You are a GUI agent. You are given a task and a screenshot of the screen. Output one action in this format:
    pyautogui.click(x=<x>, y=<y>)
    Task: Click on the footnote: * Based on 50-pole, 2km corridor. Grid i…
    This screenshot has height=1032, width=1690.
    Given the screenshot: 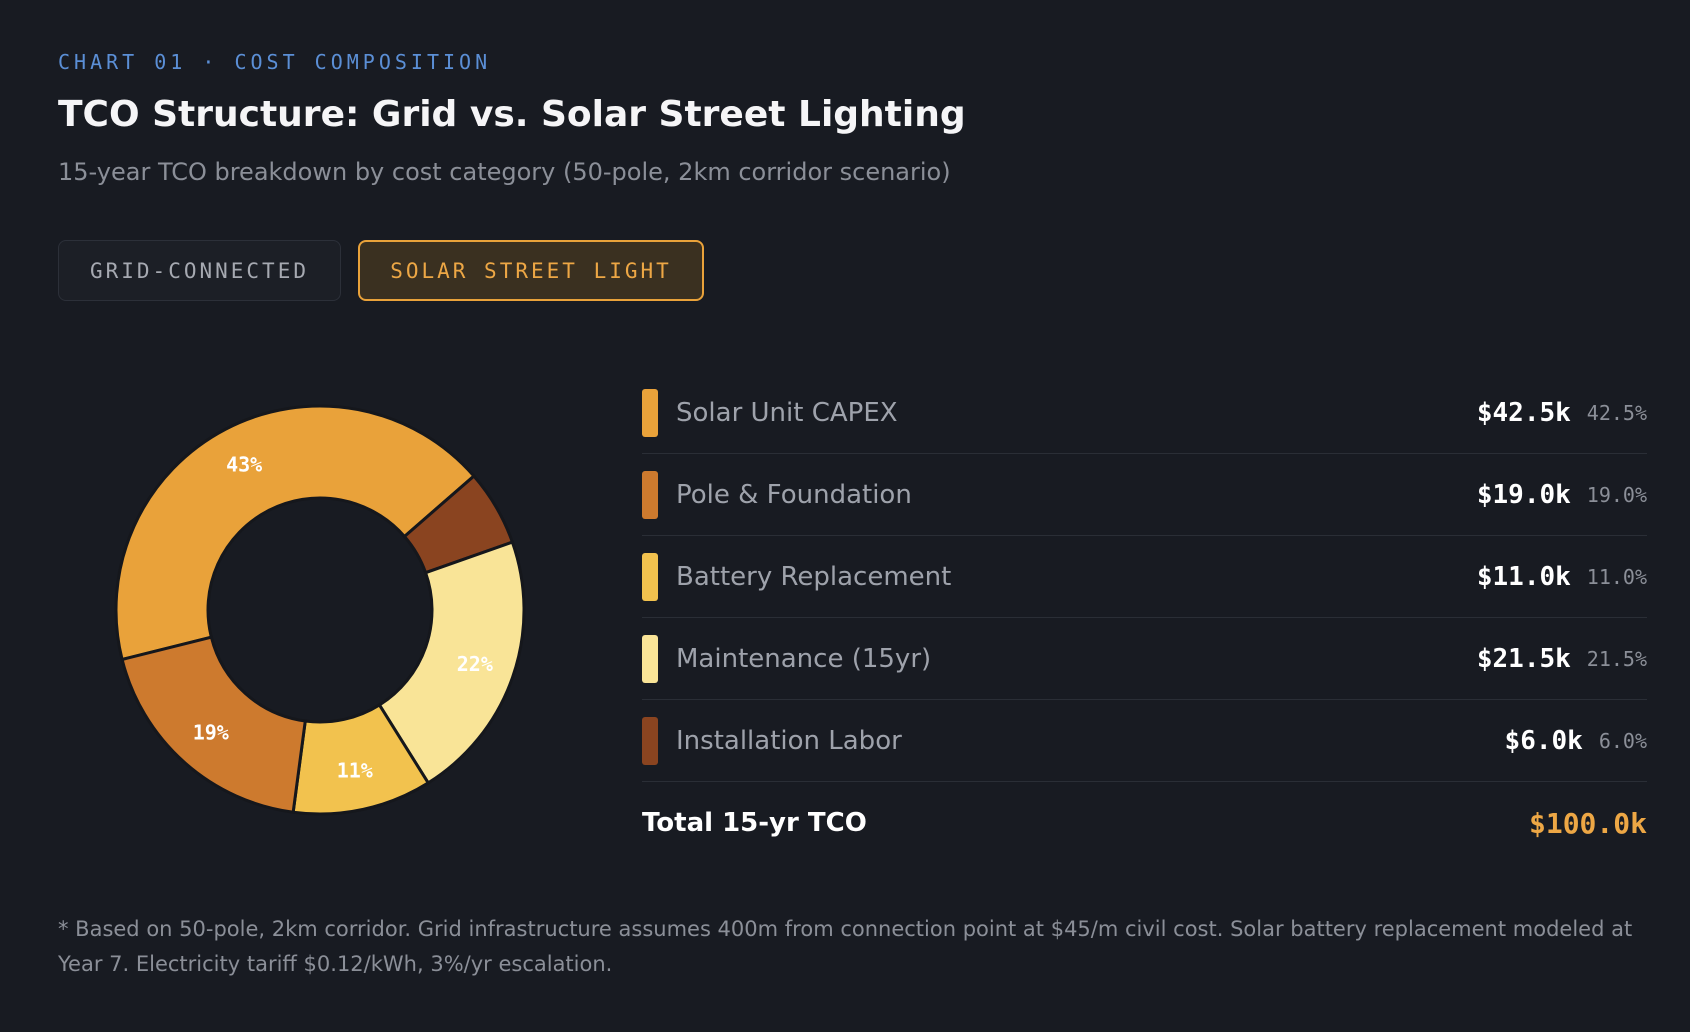 What is the action you would take?
    pyautogui.click(x=845, y=946)
    